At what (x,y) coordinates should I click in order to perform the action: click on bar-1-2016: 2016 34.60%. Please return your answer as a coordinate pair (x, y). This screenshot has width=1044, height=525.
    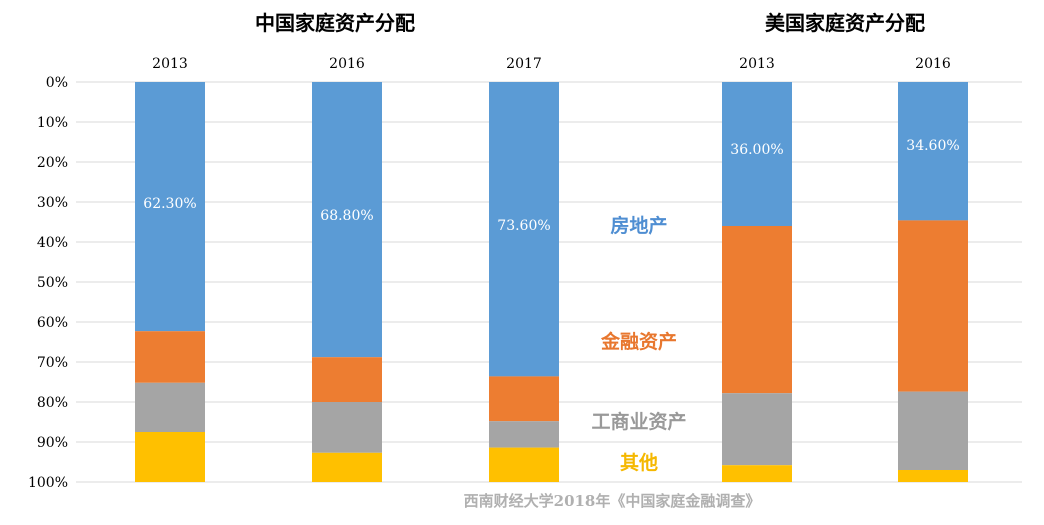
    Looking at the image, I should click on (933, 269).